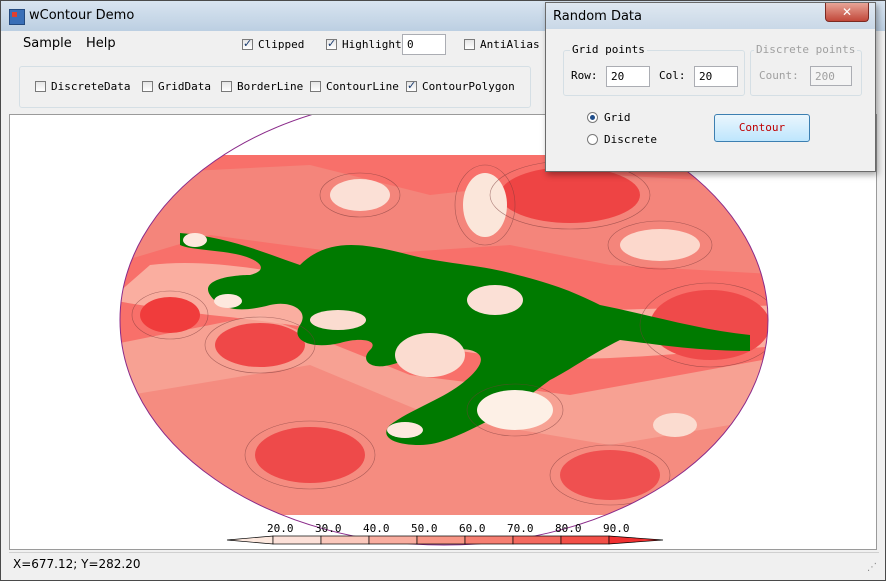  What do you see at coordinates (270, 86) in the screenshot?
I see `borderline-label: BorderLine` at bounding box center [270, 86].